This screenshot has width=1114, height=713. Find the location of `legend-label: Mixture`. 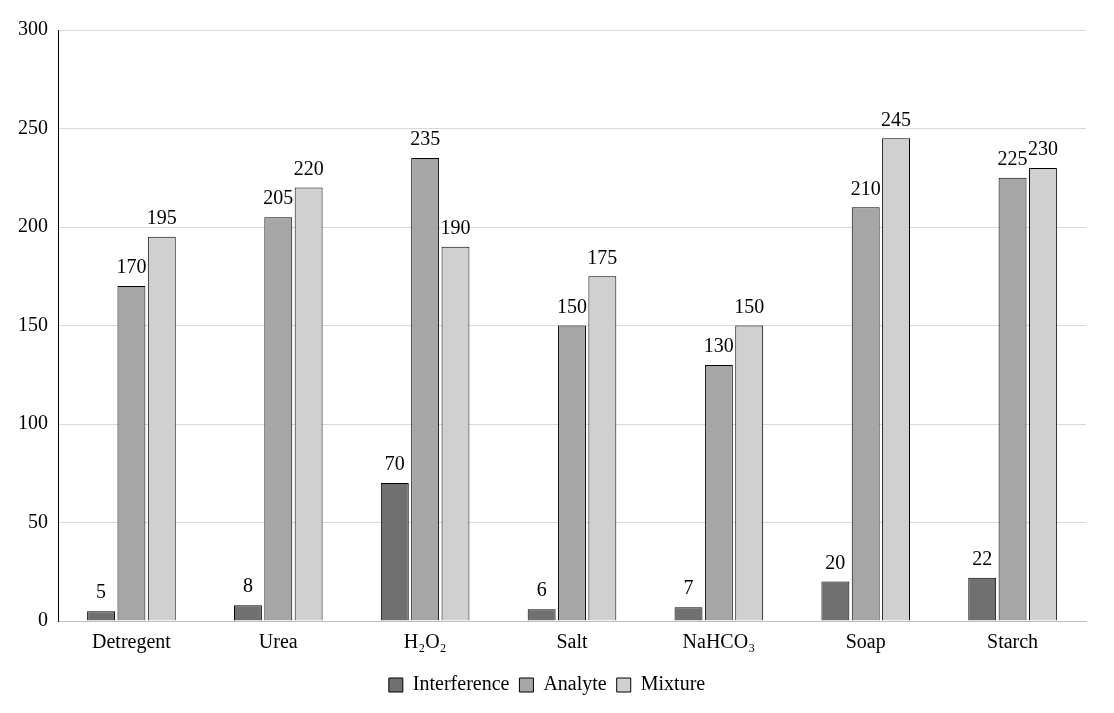

legend-label: Mixture is located at coordinates (673, 683).